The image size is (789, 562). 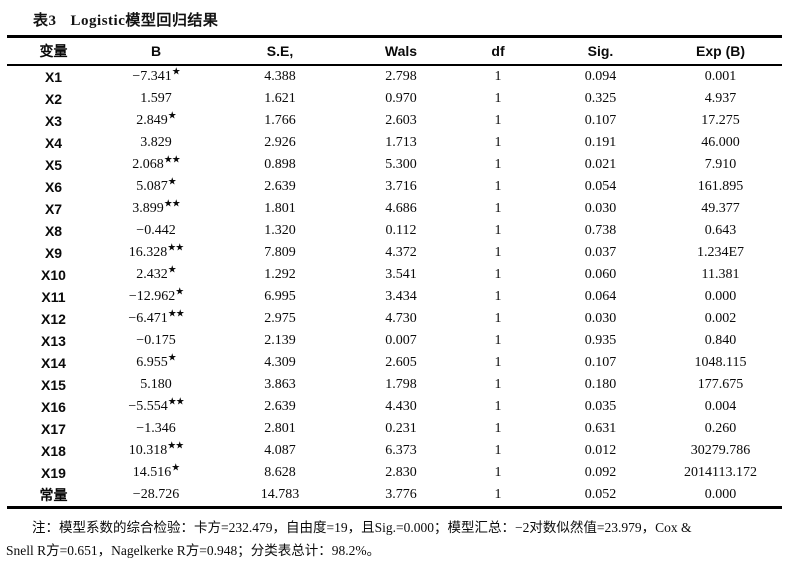 I want to click on b-value: 10.318, so click(x=148, y=450).